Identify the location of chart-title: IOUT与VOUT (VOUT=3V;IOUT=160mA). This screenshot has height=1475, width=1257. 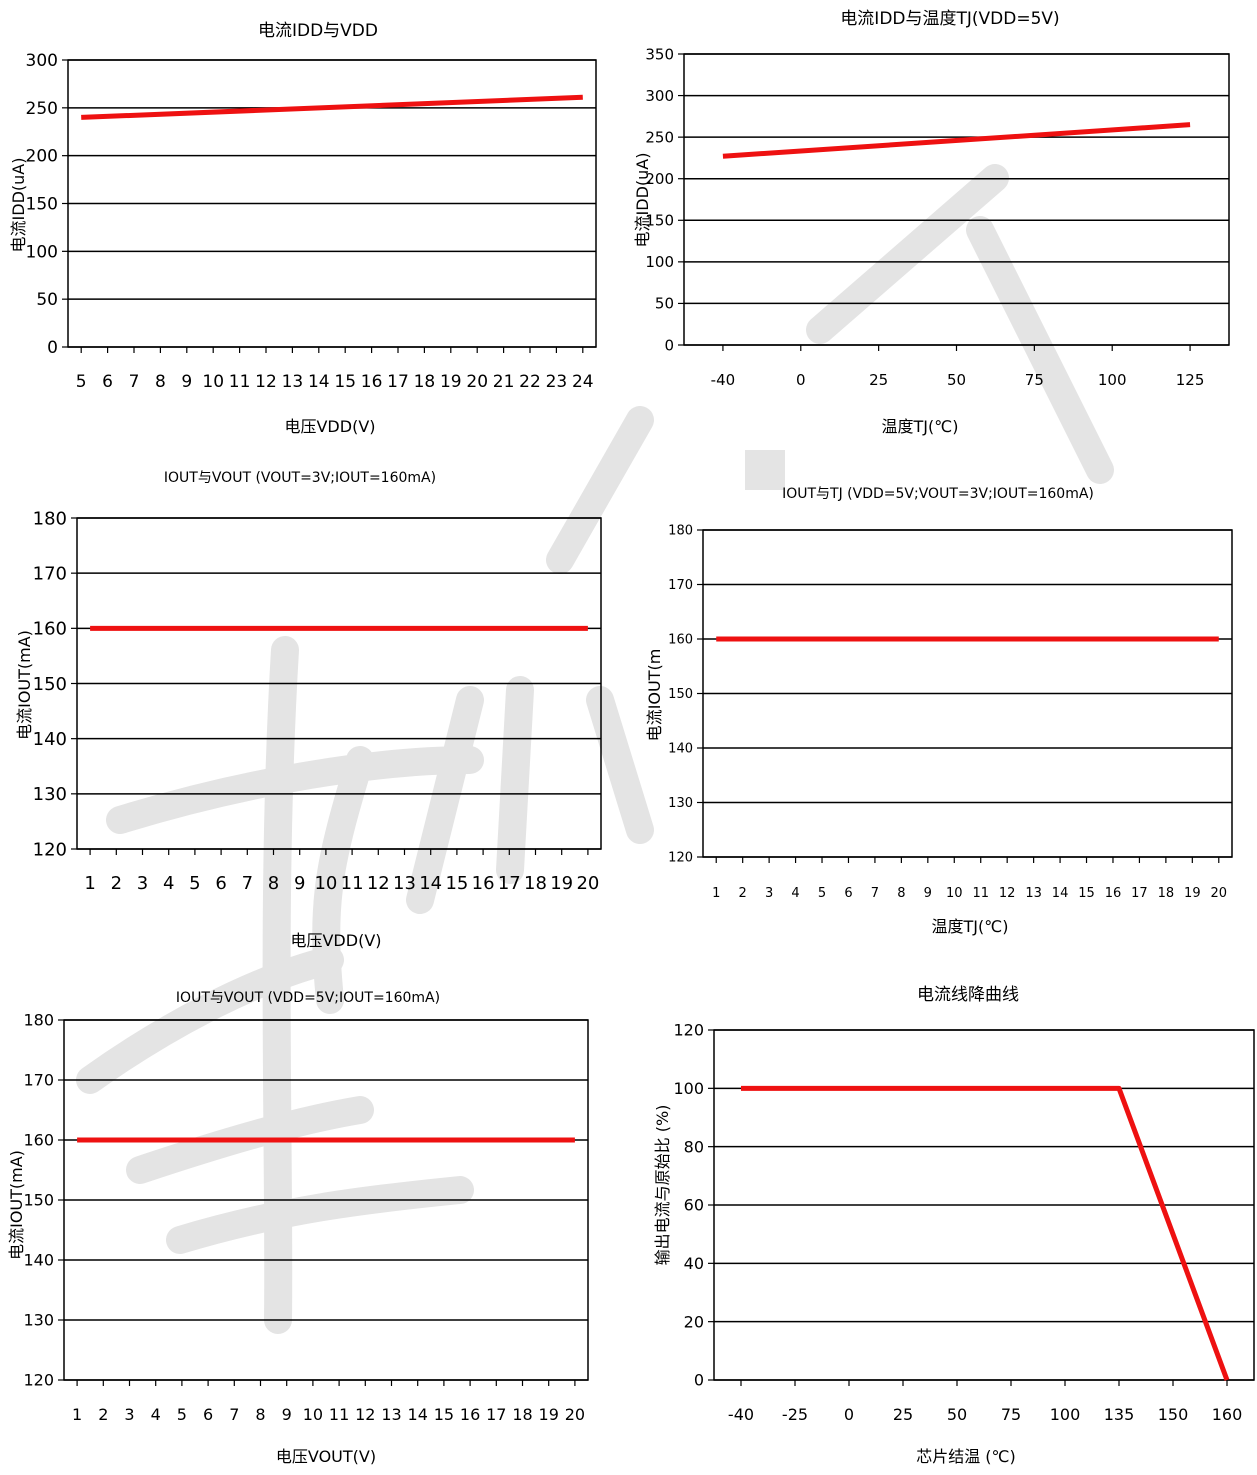
(300, 478).